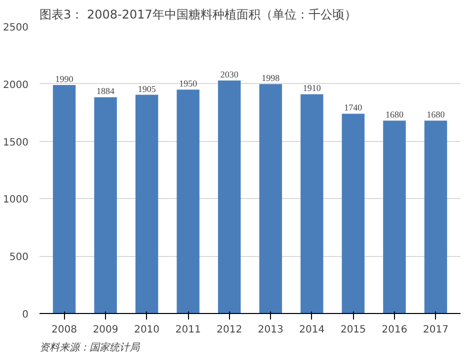 The image size is (465, 358). I want to click on x-tick-label: 2016, so click(395, 330).